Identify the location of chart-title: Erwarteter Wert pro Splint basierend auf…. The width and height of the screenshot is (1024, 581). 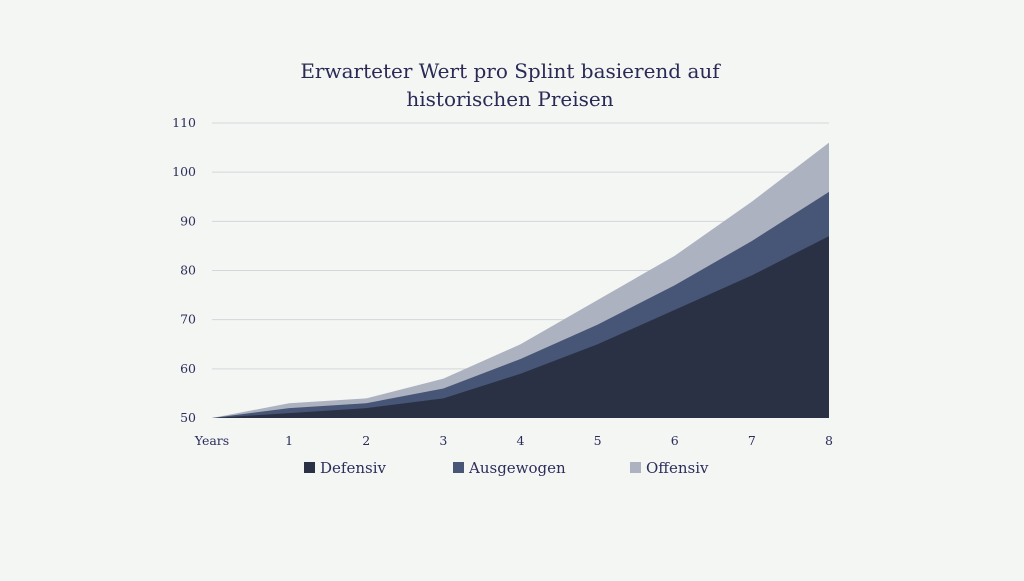
(510, 85).